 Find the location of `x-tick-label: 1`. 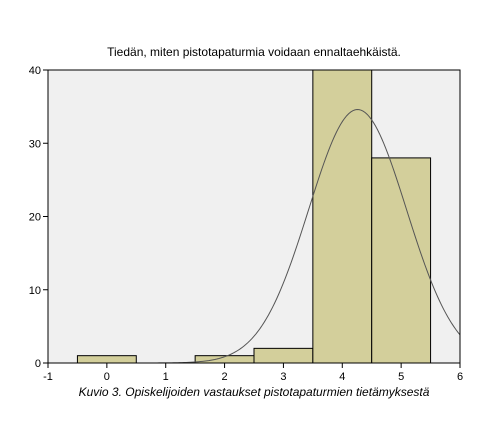

x-tick-label: 1 is located at coordinates (166, 377).